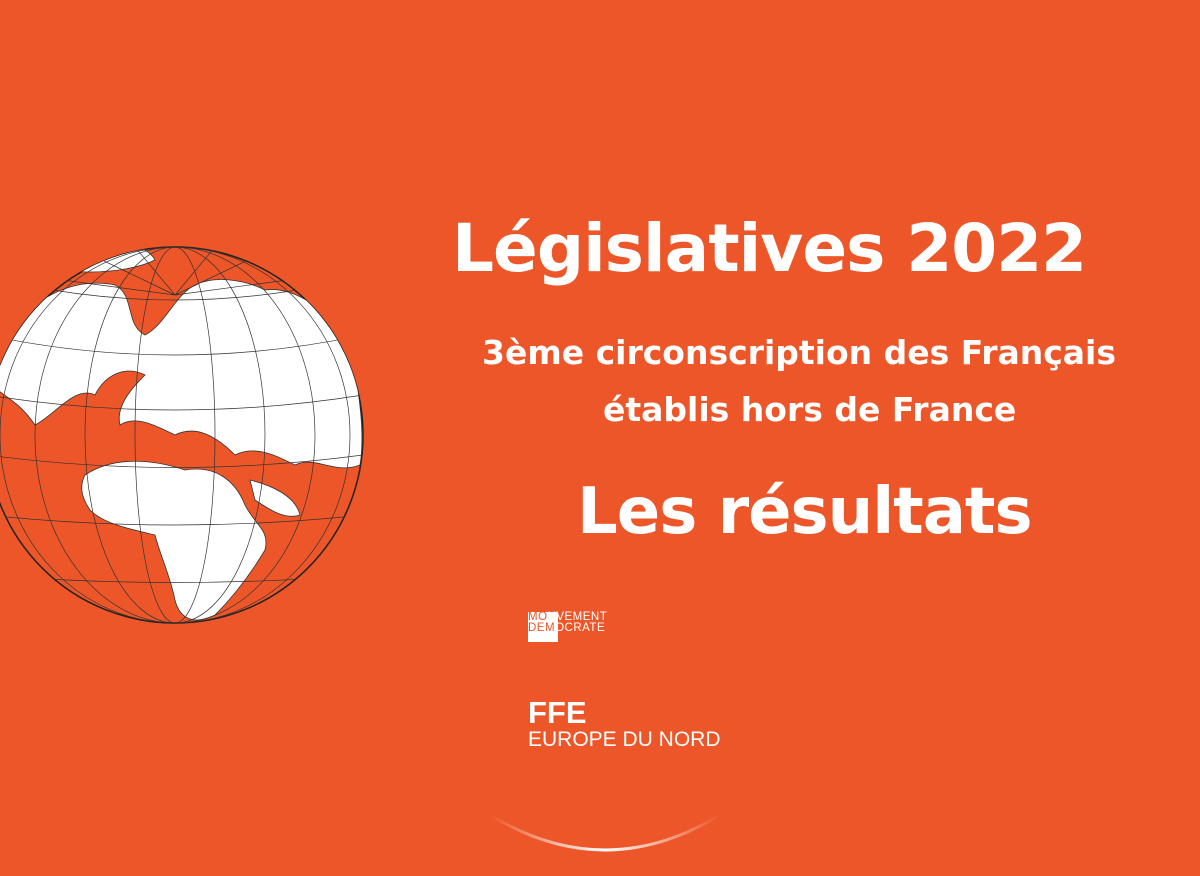 This screenshot has width=1200, height=876. I want to click on globe-illustration, so click(182, 435).